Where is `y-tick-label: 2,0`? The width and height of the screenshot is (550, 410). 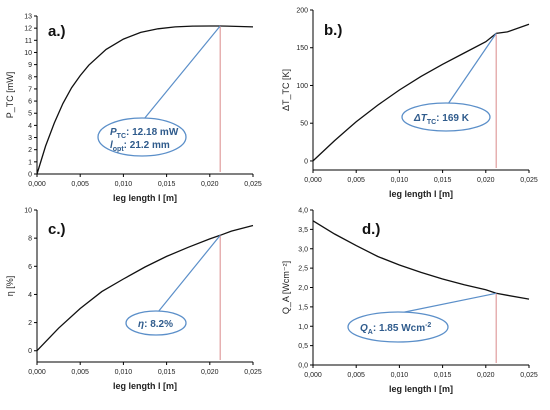
y-tick-label: 2,0 is located at coordinates (303, 288).